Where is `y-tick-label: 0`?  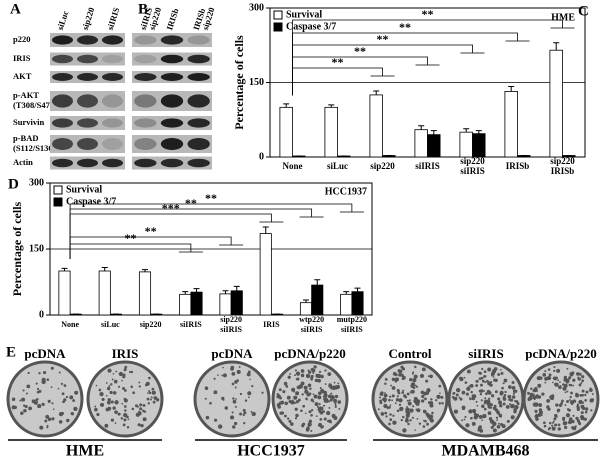
y-tick-label: 0 is located at coordinates (41, 314).